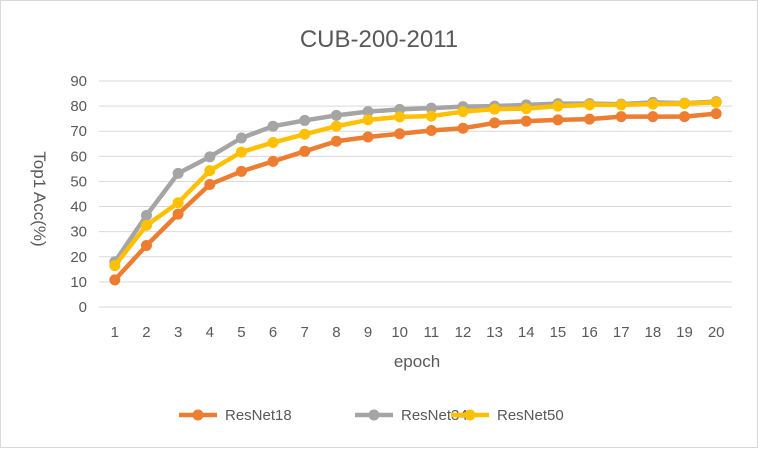 The width and height of the screenshot is (758, 452). What do you see at coordinates (78, 257) in the screenshot?
I see `y-tick-label: 20` at bounding box center [78, 257].